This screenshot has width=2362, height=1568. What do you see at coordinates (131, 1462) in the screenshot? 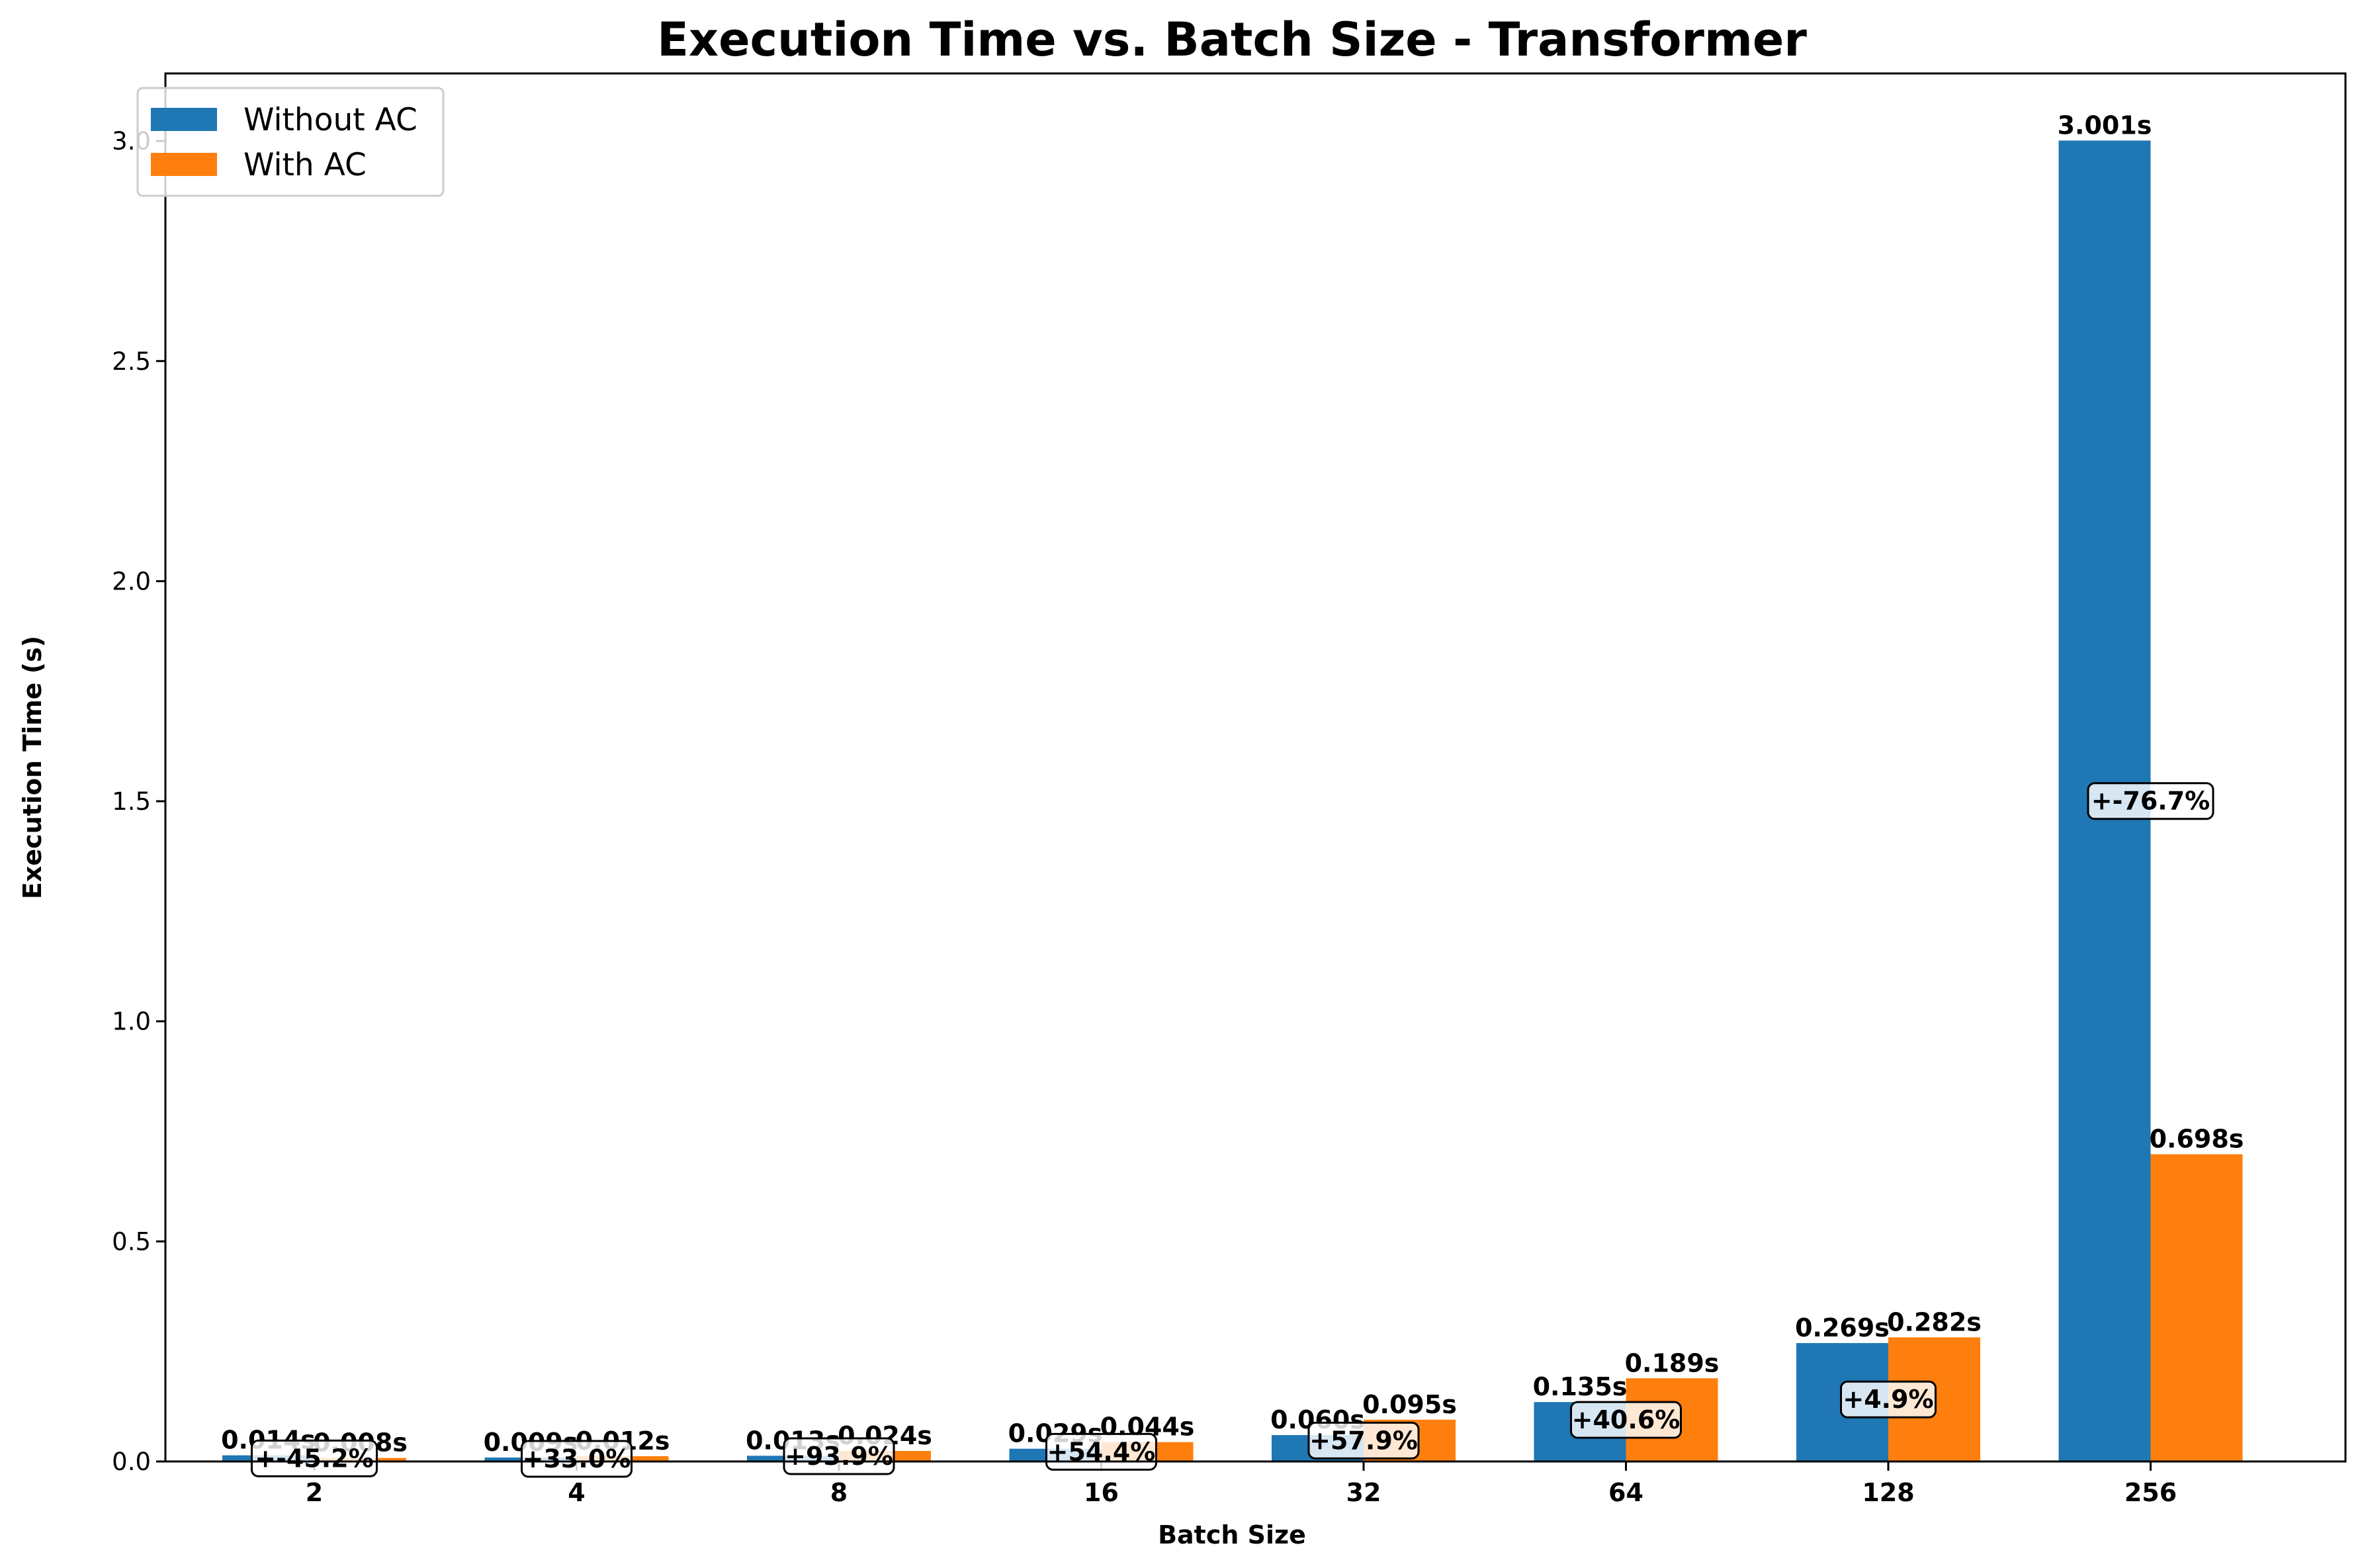
I see `y-tick-label-0: 0.0` at bounding box center [131, 1462].